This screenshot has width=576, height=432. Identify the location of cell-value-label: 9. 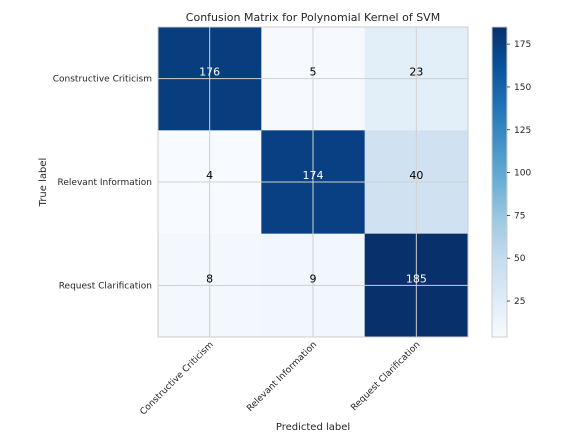
(313, 278).